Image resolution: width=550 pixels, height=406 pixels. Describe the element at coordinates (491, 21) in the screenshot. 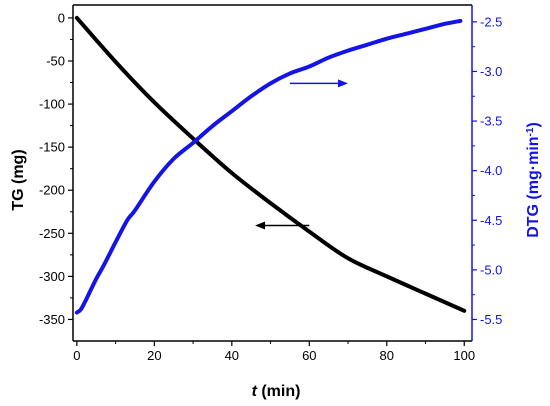

I see `y-right-tick-label: -2.5` at that location.